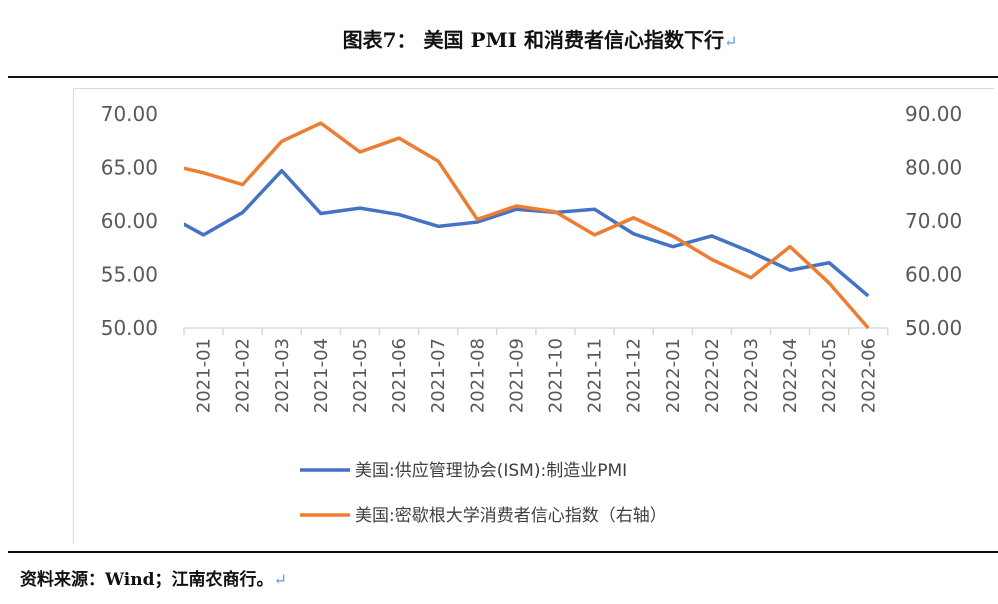  What do you see at coordinates (129, 114) in the screenshot?
I see `left-axis-tick-label: 70.00` at bounding box center [129, 114].